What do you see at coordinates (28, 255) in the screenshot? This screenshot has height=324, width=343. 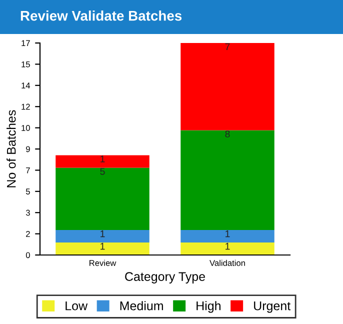 I see `y-tick-label: 0` at bounding box center [28, 255].